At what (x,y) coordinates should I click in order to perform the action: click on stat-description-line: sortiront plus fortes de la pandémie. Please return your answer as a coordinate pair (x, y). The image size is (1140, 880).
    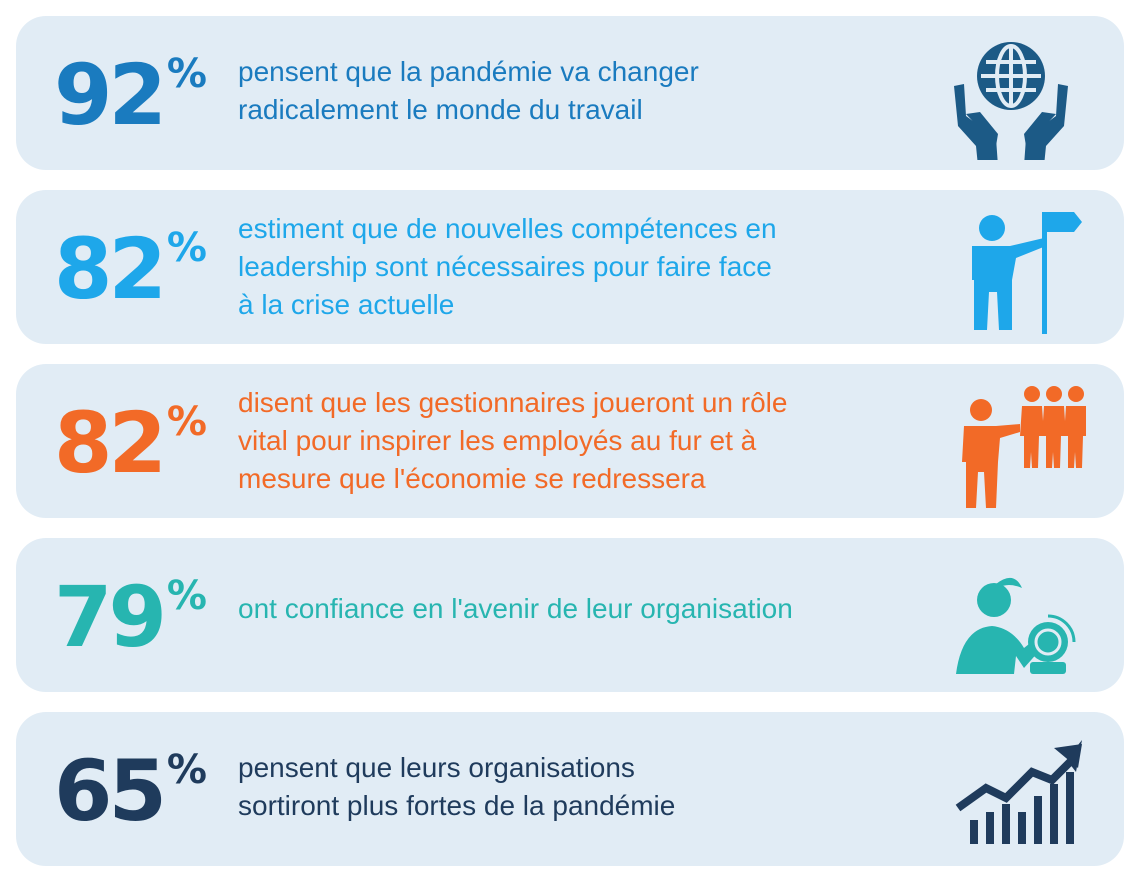
    Looking at the image, I should click on (457, 805).